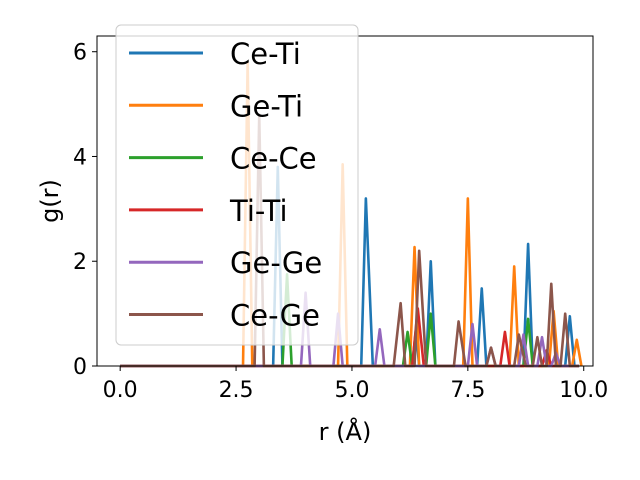  What do you see at coordinates (258, 211) in the screenshot?
I see `legend-label: Ti-Ti` at bounding box center [258, 211].